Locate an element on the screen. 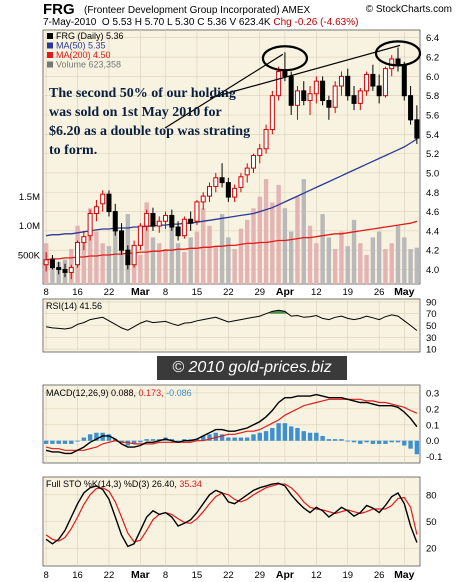 This screenshot has height=582, width=460. y-tick-label: 5.4 is located at coordinates (432, 135).